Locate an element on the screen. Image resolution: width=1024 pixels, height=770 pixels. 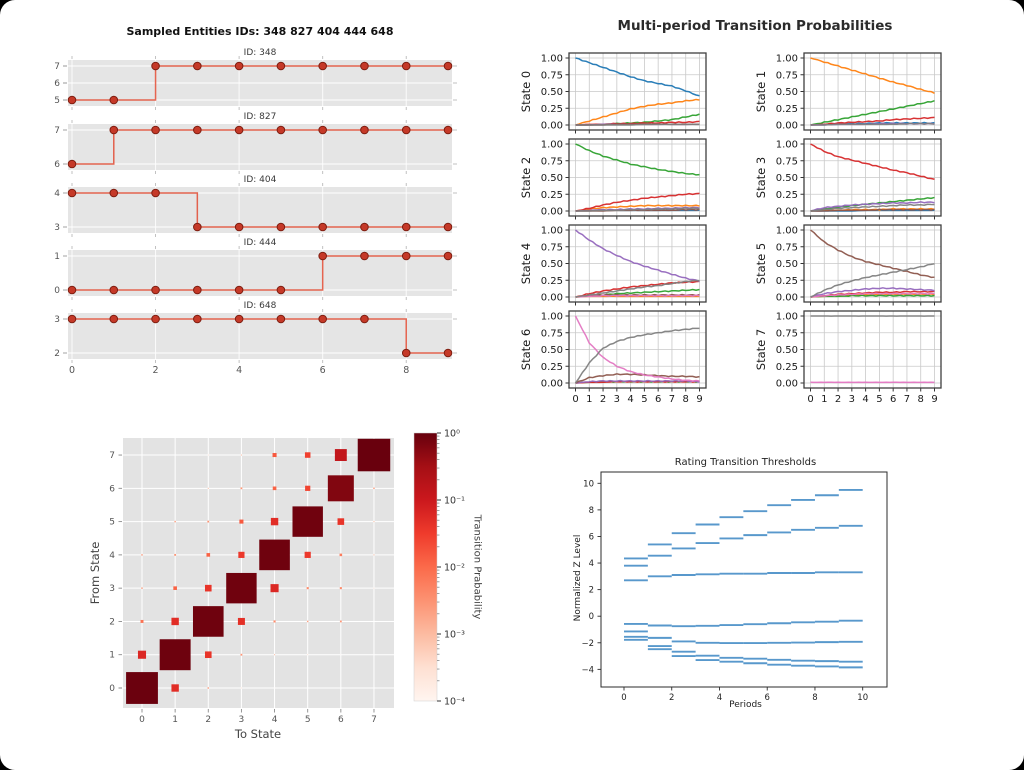
ytick-label: 0.00 is located at coordinates (787, 212).